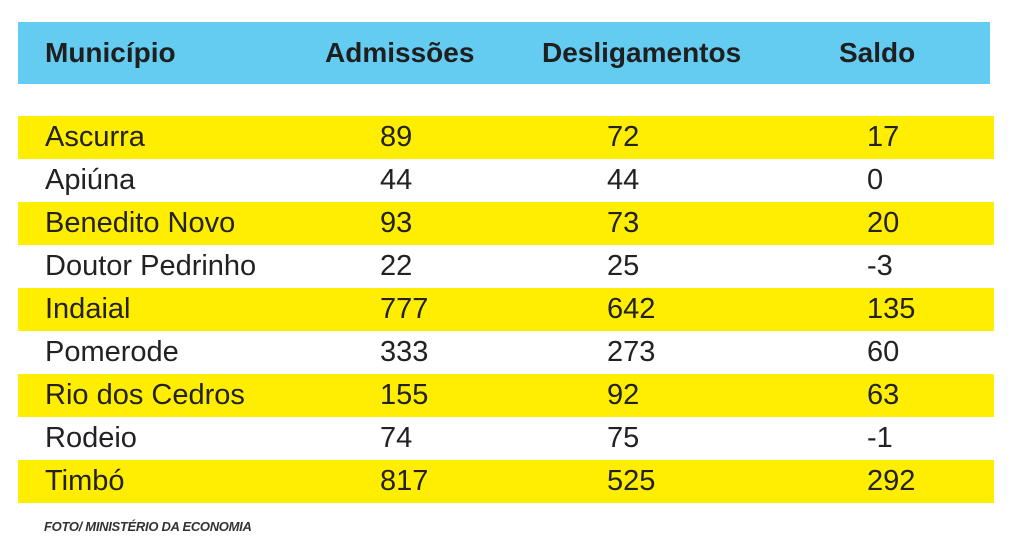 The image size is (1024, 551). Describe the element at coordinates (396, 223) in the screenshot. I see `cell-admissoes: 93` at that location.